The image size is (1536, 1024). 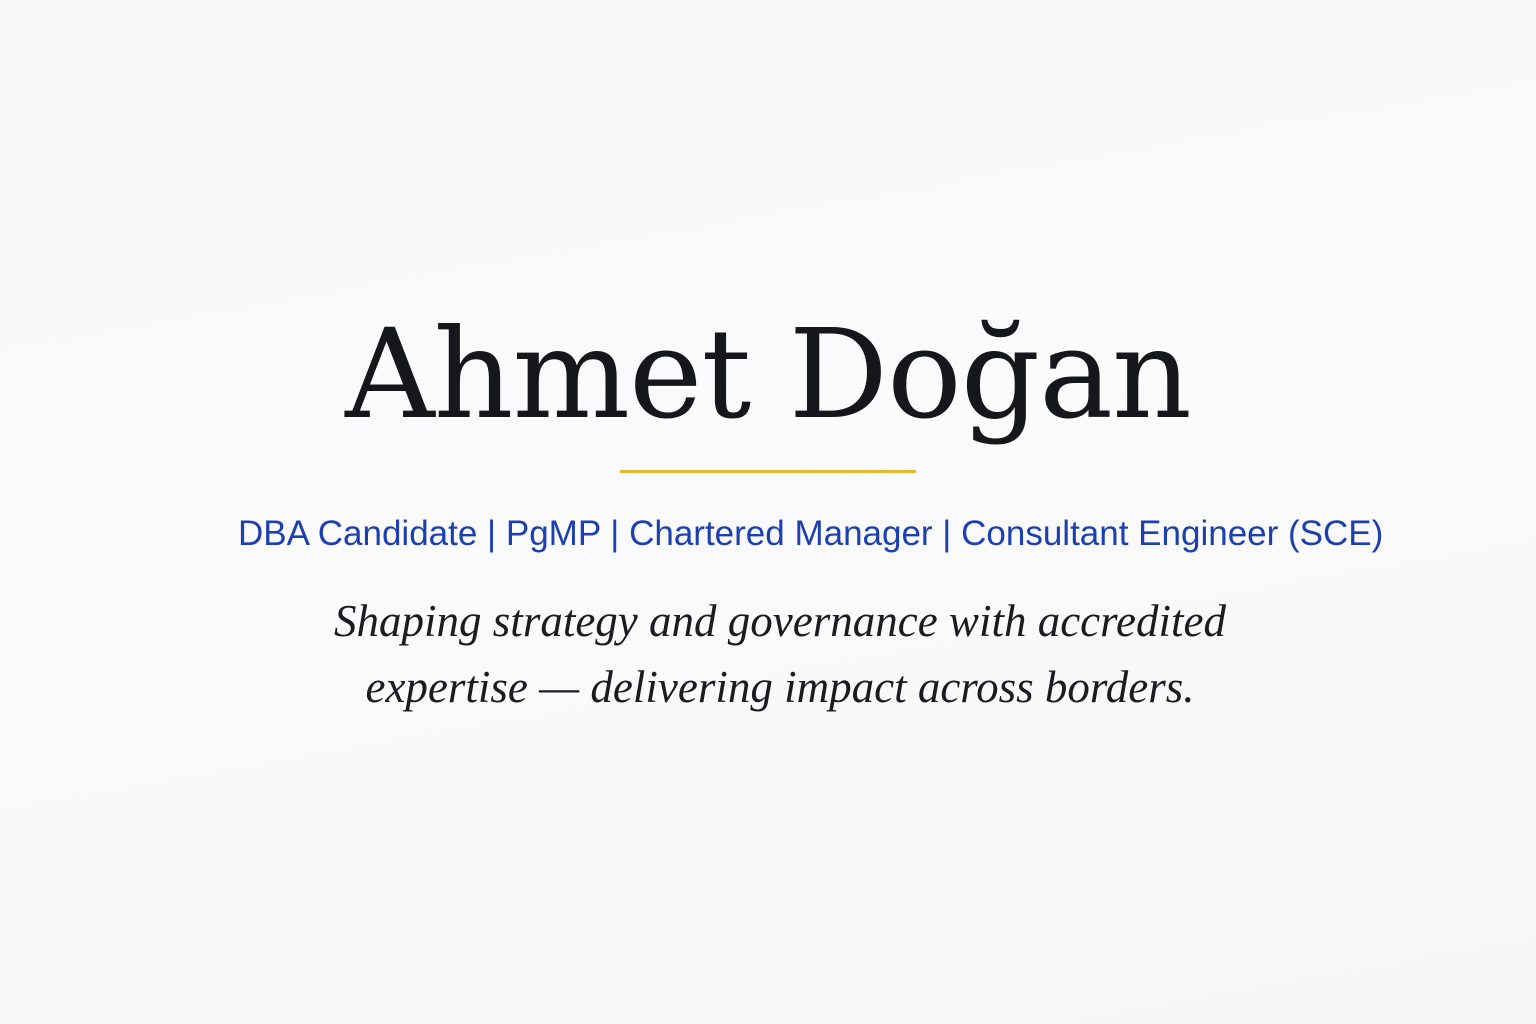 What do you see at coordinates (768, 471) in the screenshot?
I see `accent-divider` at bounding box center [768, 471].